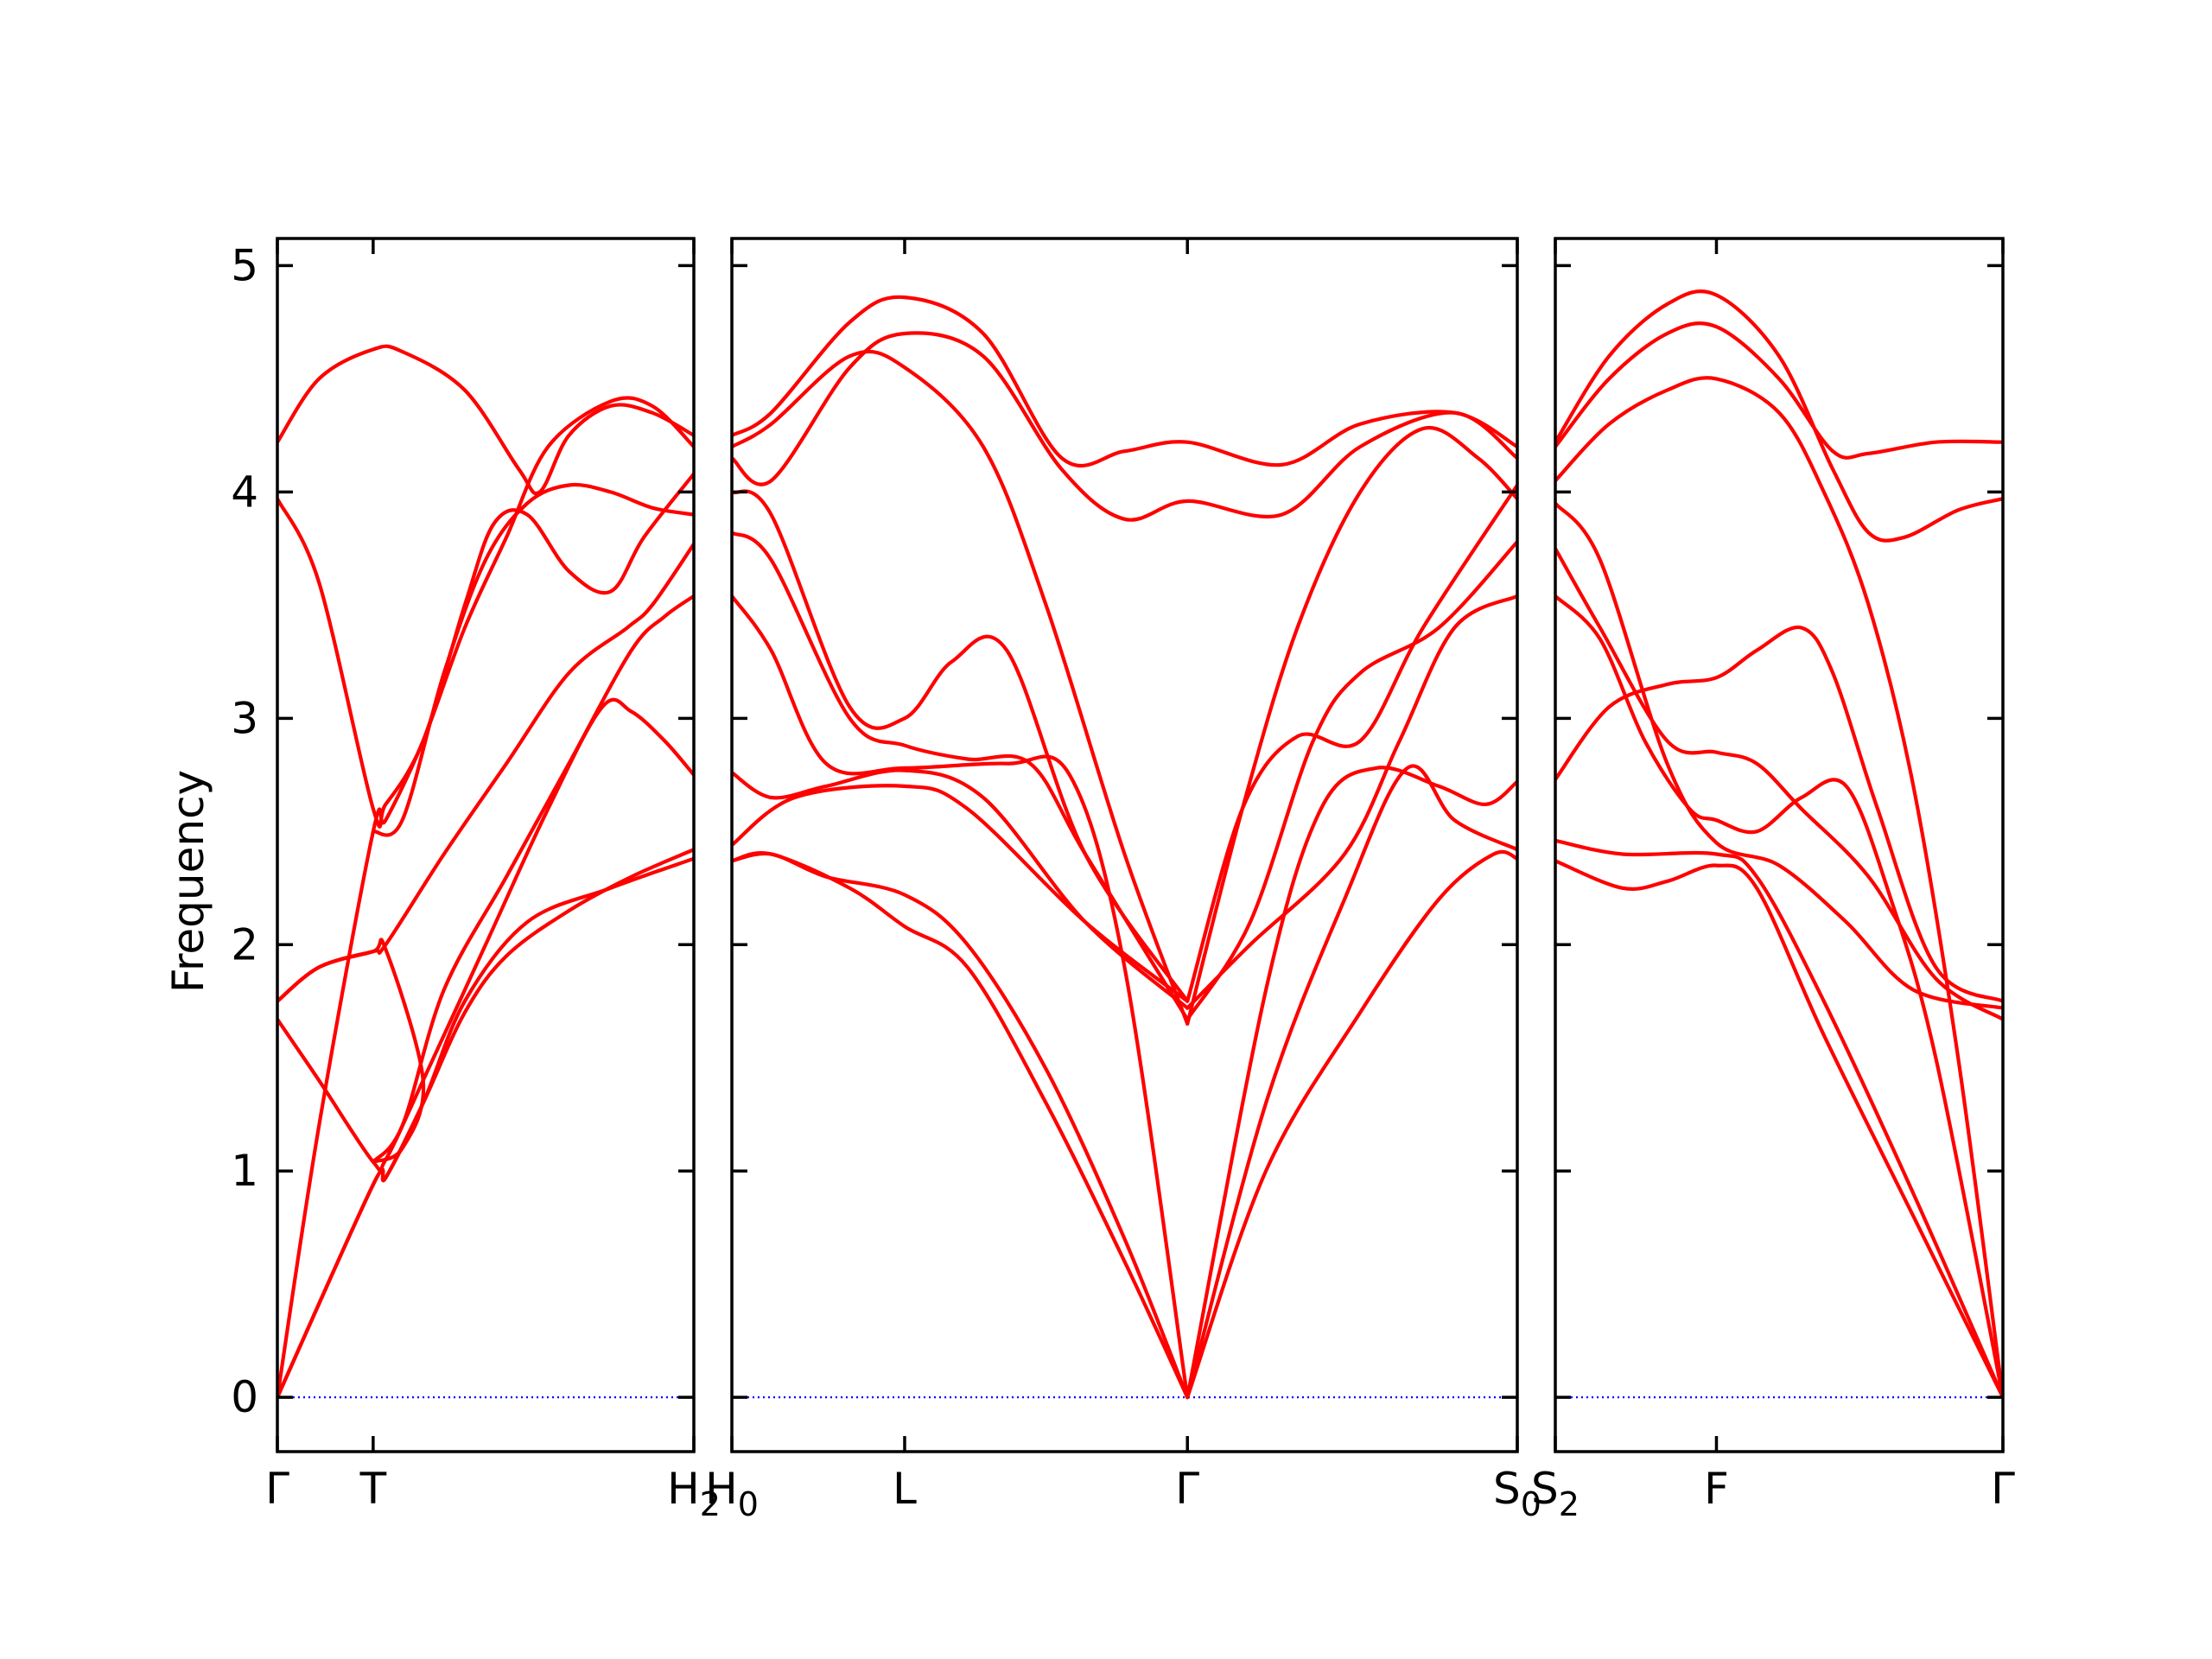  Describe the element at coordinates (1716, 1489) in the screenshot. I see `x-tick-label: F` at that location.